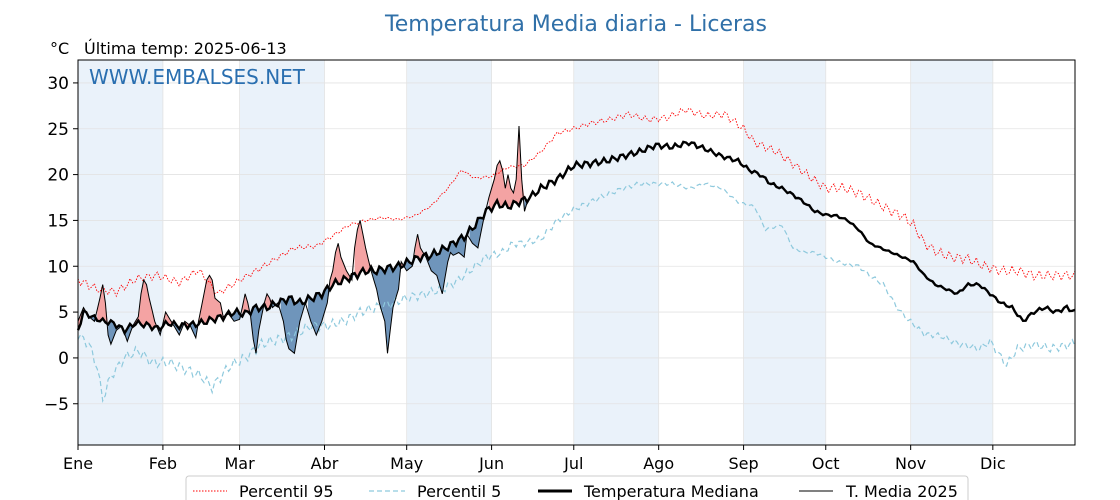 The image size is (1120, 500). Describe the element at coordinates (325, 463) in the screenshot. I see `x-tick-label: Abr` at that location.